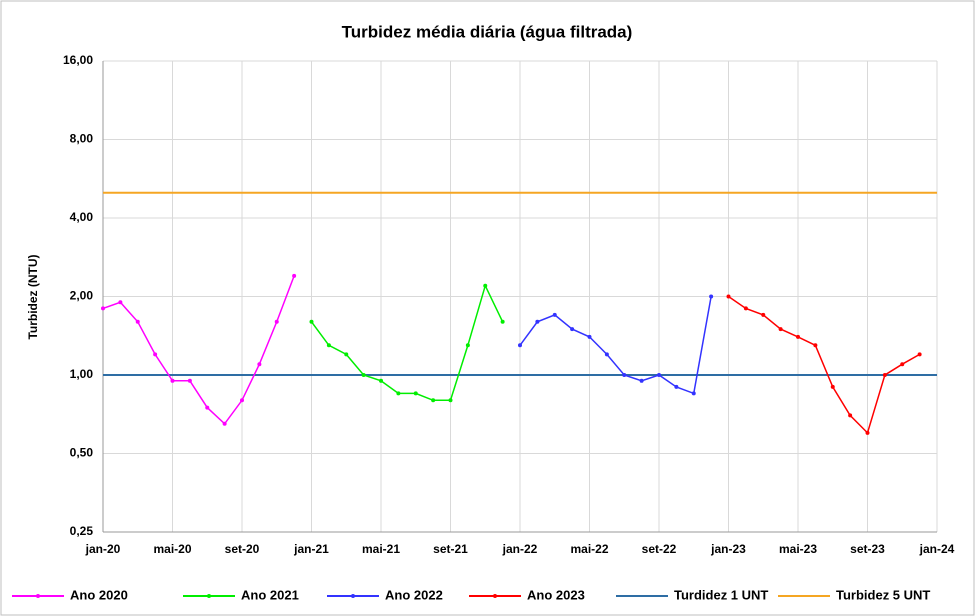 The height and width of the screenshot is (616, 975). What do you see at coordinates (721, 594) in the screenshot?
I see `legend-label: Turdidez 1 UNT` at bounding box center [721, 594].